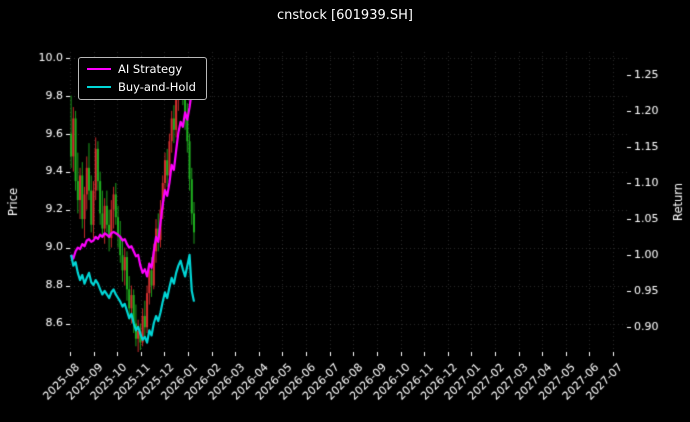  I want to click on legend: AI Strategy Buy-and-Hold, so click(142, 79).